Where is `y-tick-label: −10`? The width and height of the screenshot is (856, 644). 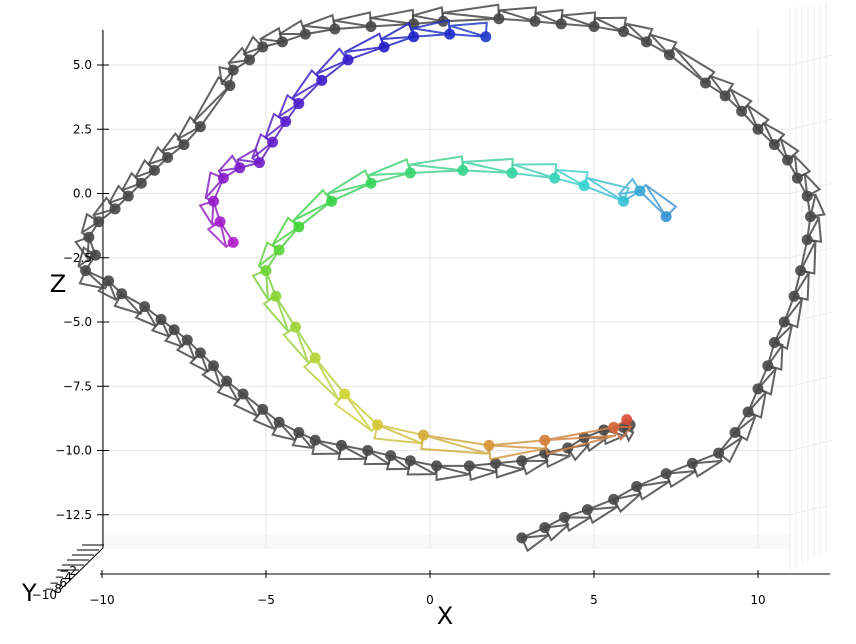 y-tick-label: −10 is located at coordinates (44, 595).